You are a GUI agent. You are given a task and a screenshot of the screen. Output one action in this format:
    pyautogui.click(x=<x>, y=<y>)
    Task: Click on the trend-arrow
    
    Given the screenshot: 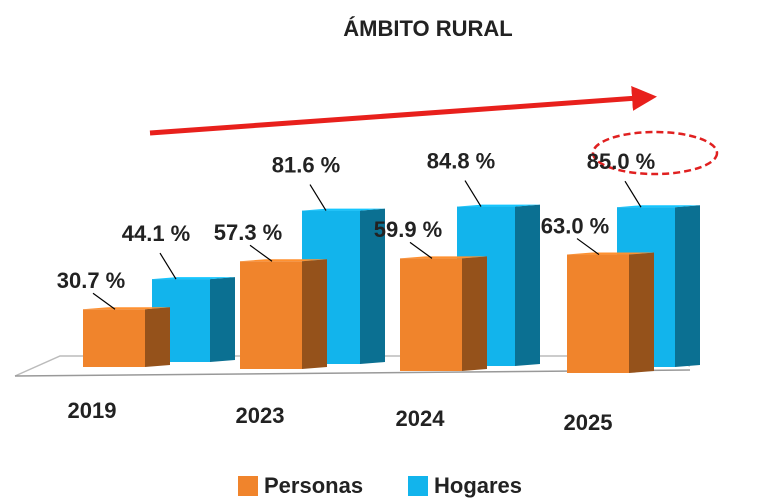 What is the action you would take?
    pyautogui.click(x=403, y=110)
    